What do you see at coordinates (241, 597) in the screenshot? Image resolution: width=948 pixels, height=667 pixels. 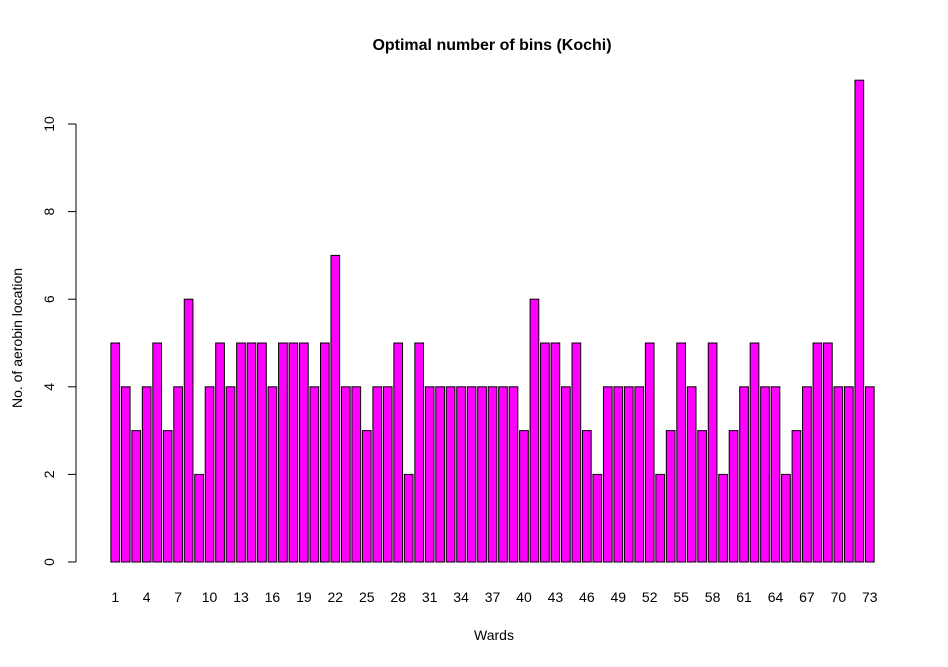 I see `x-tick-label-13: 13` at bounding box center [241, 597].